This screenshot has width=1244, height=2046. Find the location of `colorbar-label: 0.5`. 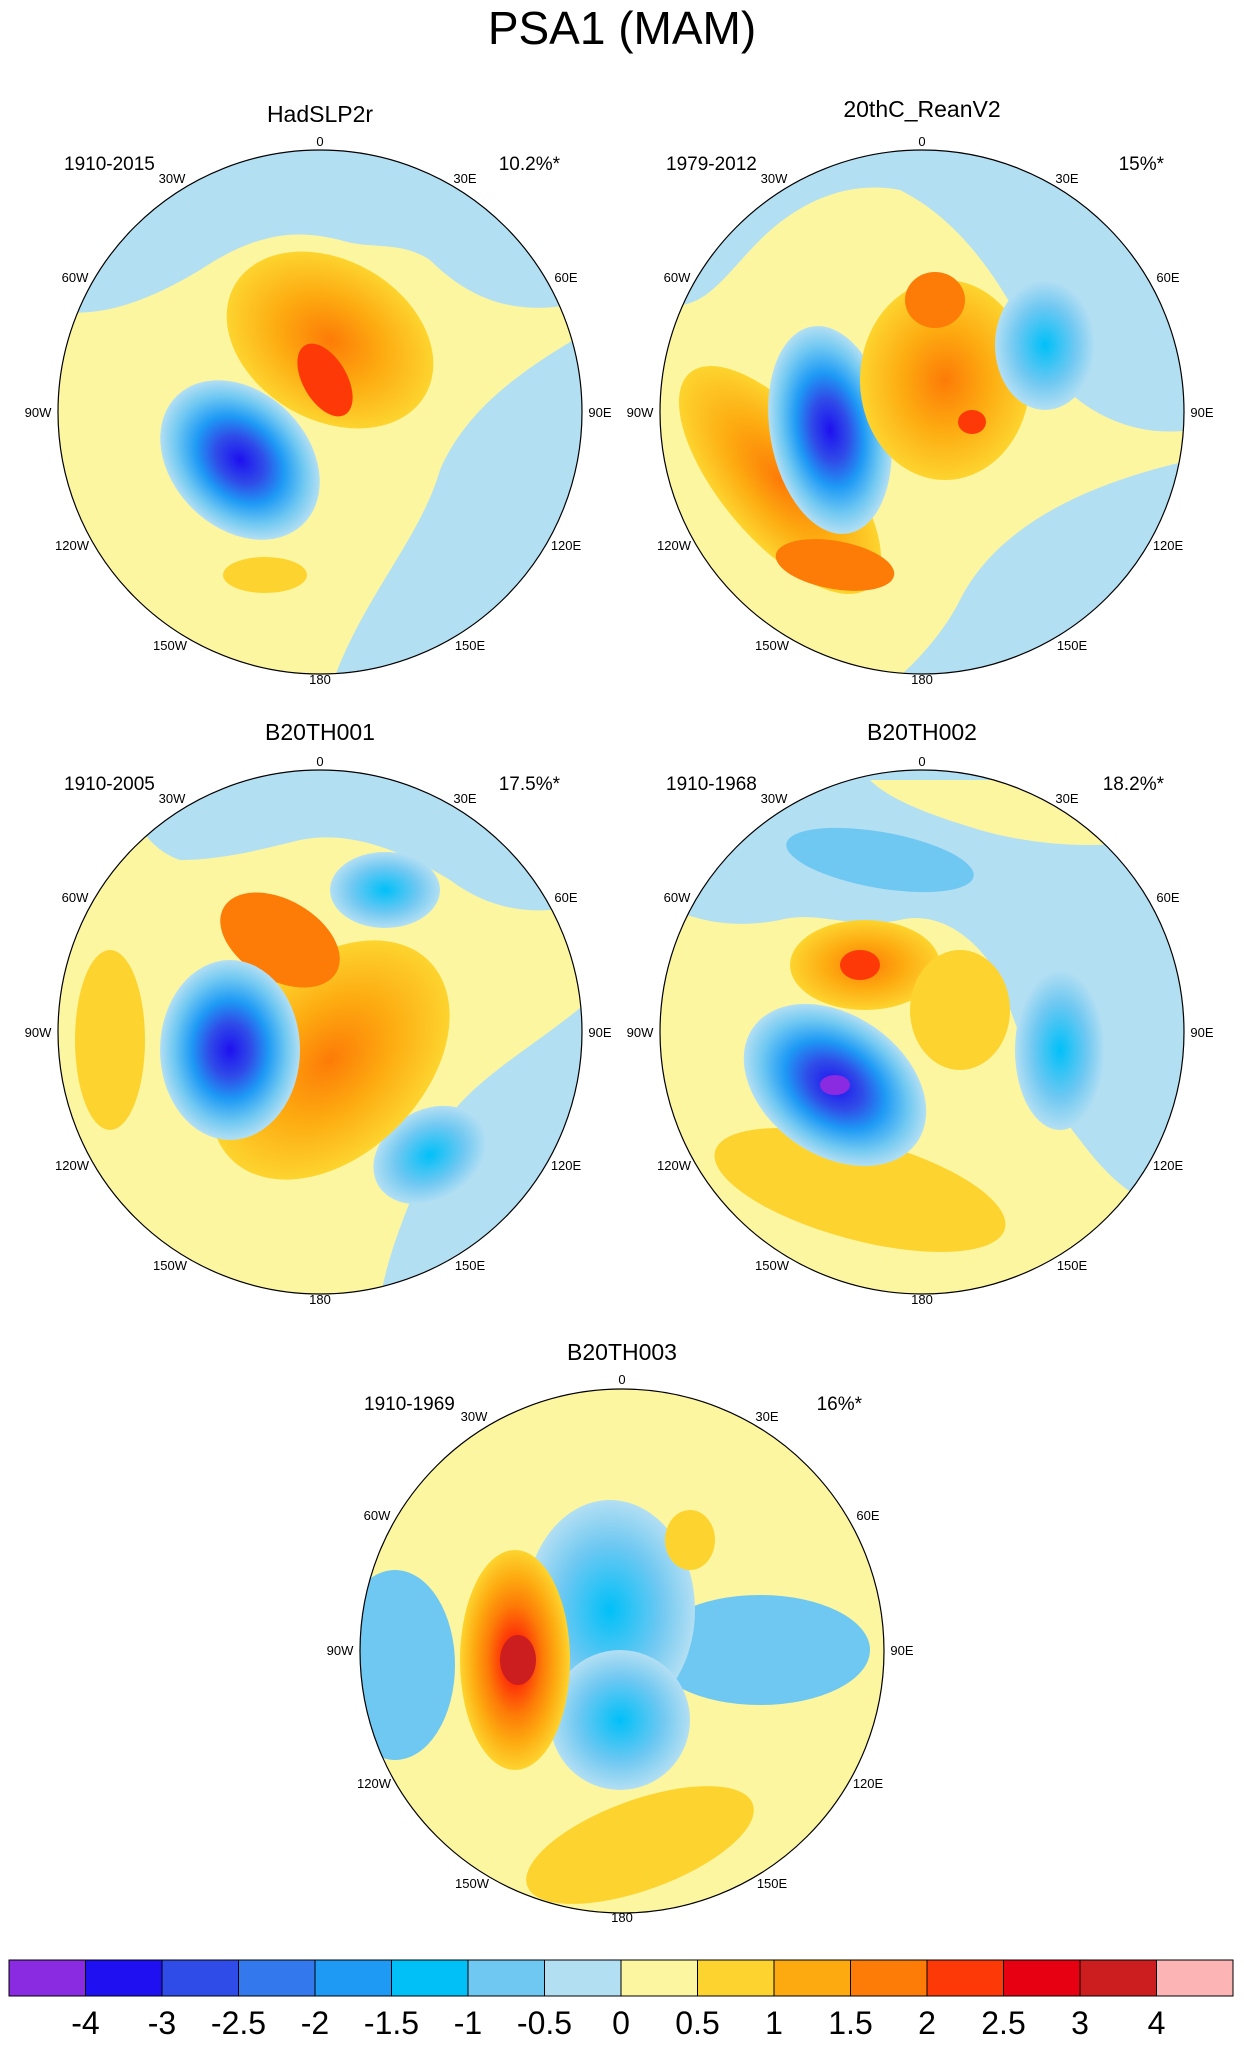

colorbar-label: 0.5 is located at coordinates (697, 2023).